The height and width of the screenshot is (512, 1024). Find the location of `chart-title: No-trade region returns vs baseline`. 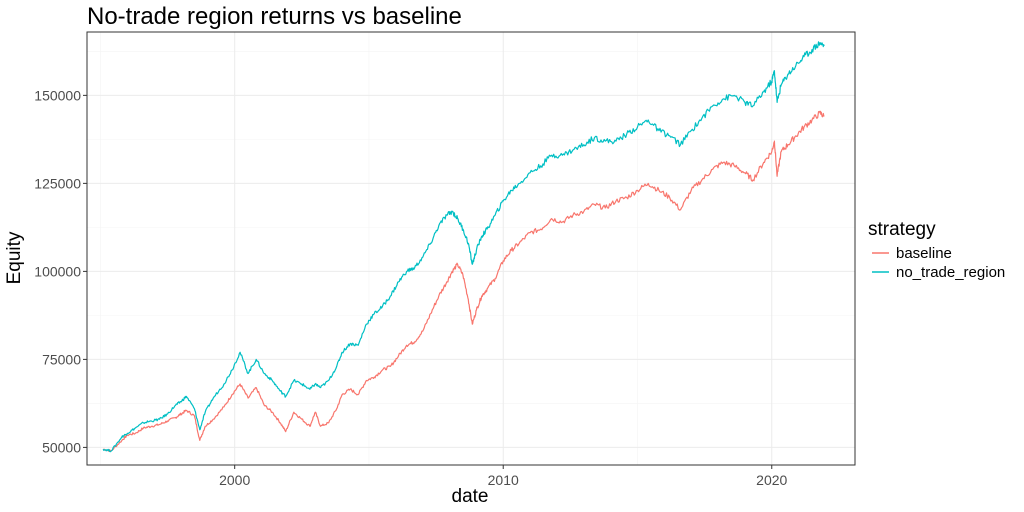

chart-title: No-trade region returns vs baseline is located at coordinates (274, 16).